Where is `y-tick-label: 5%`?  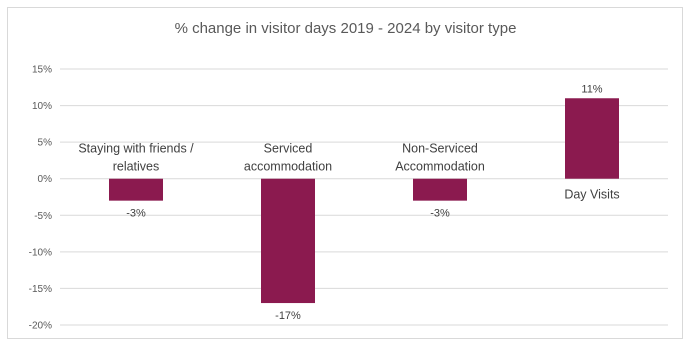 y-tick-label: 5% is located at coordinates (45, 143).